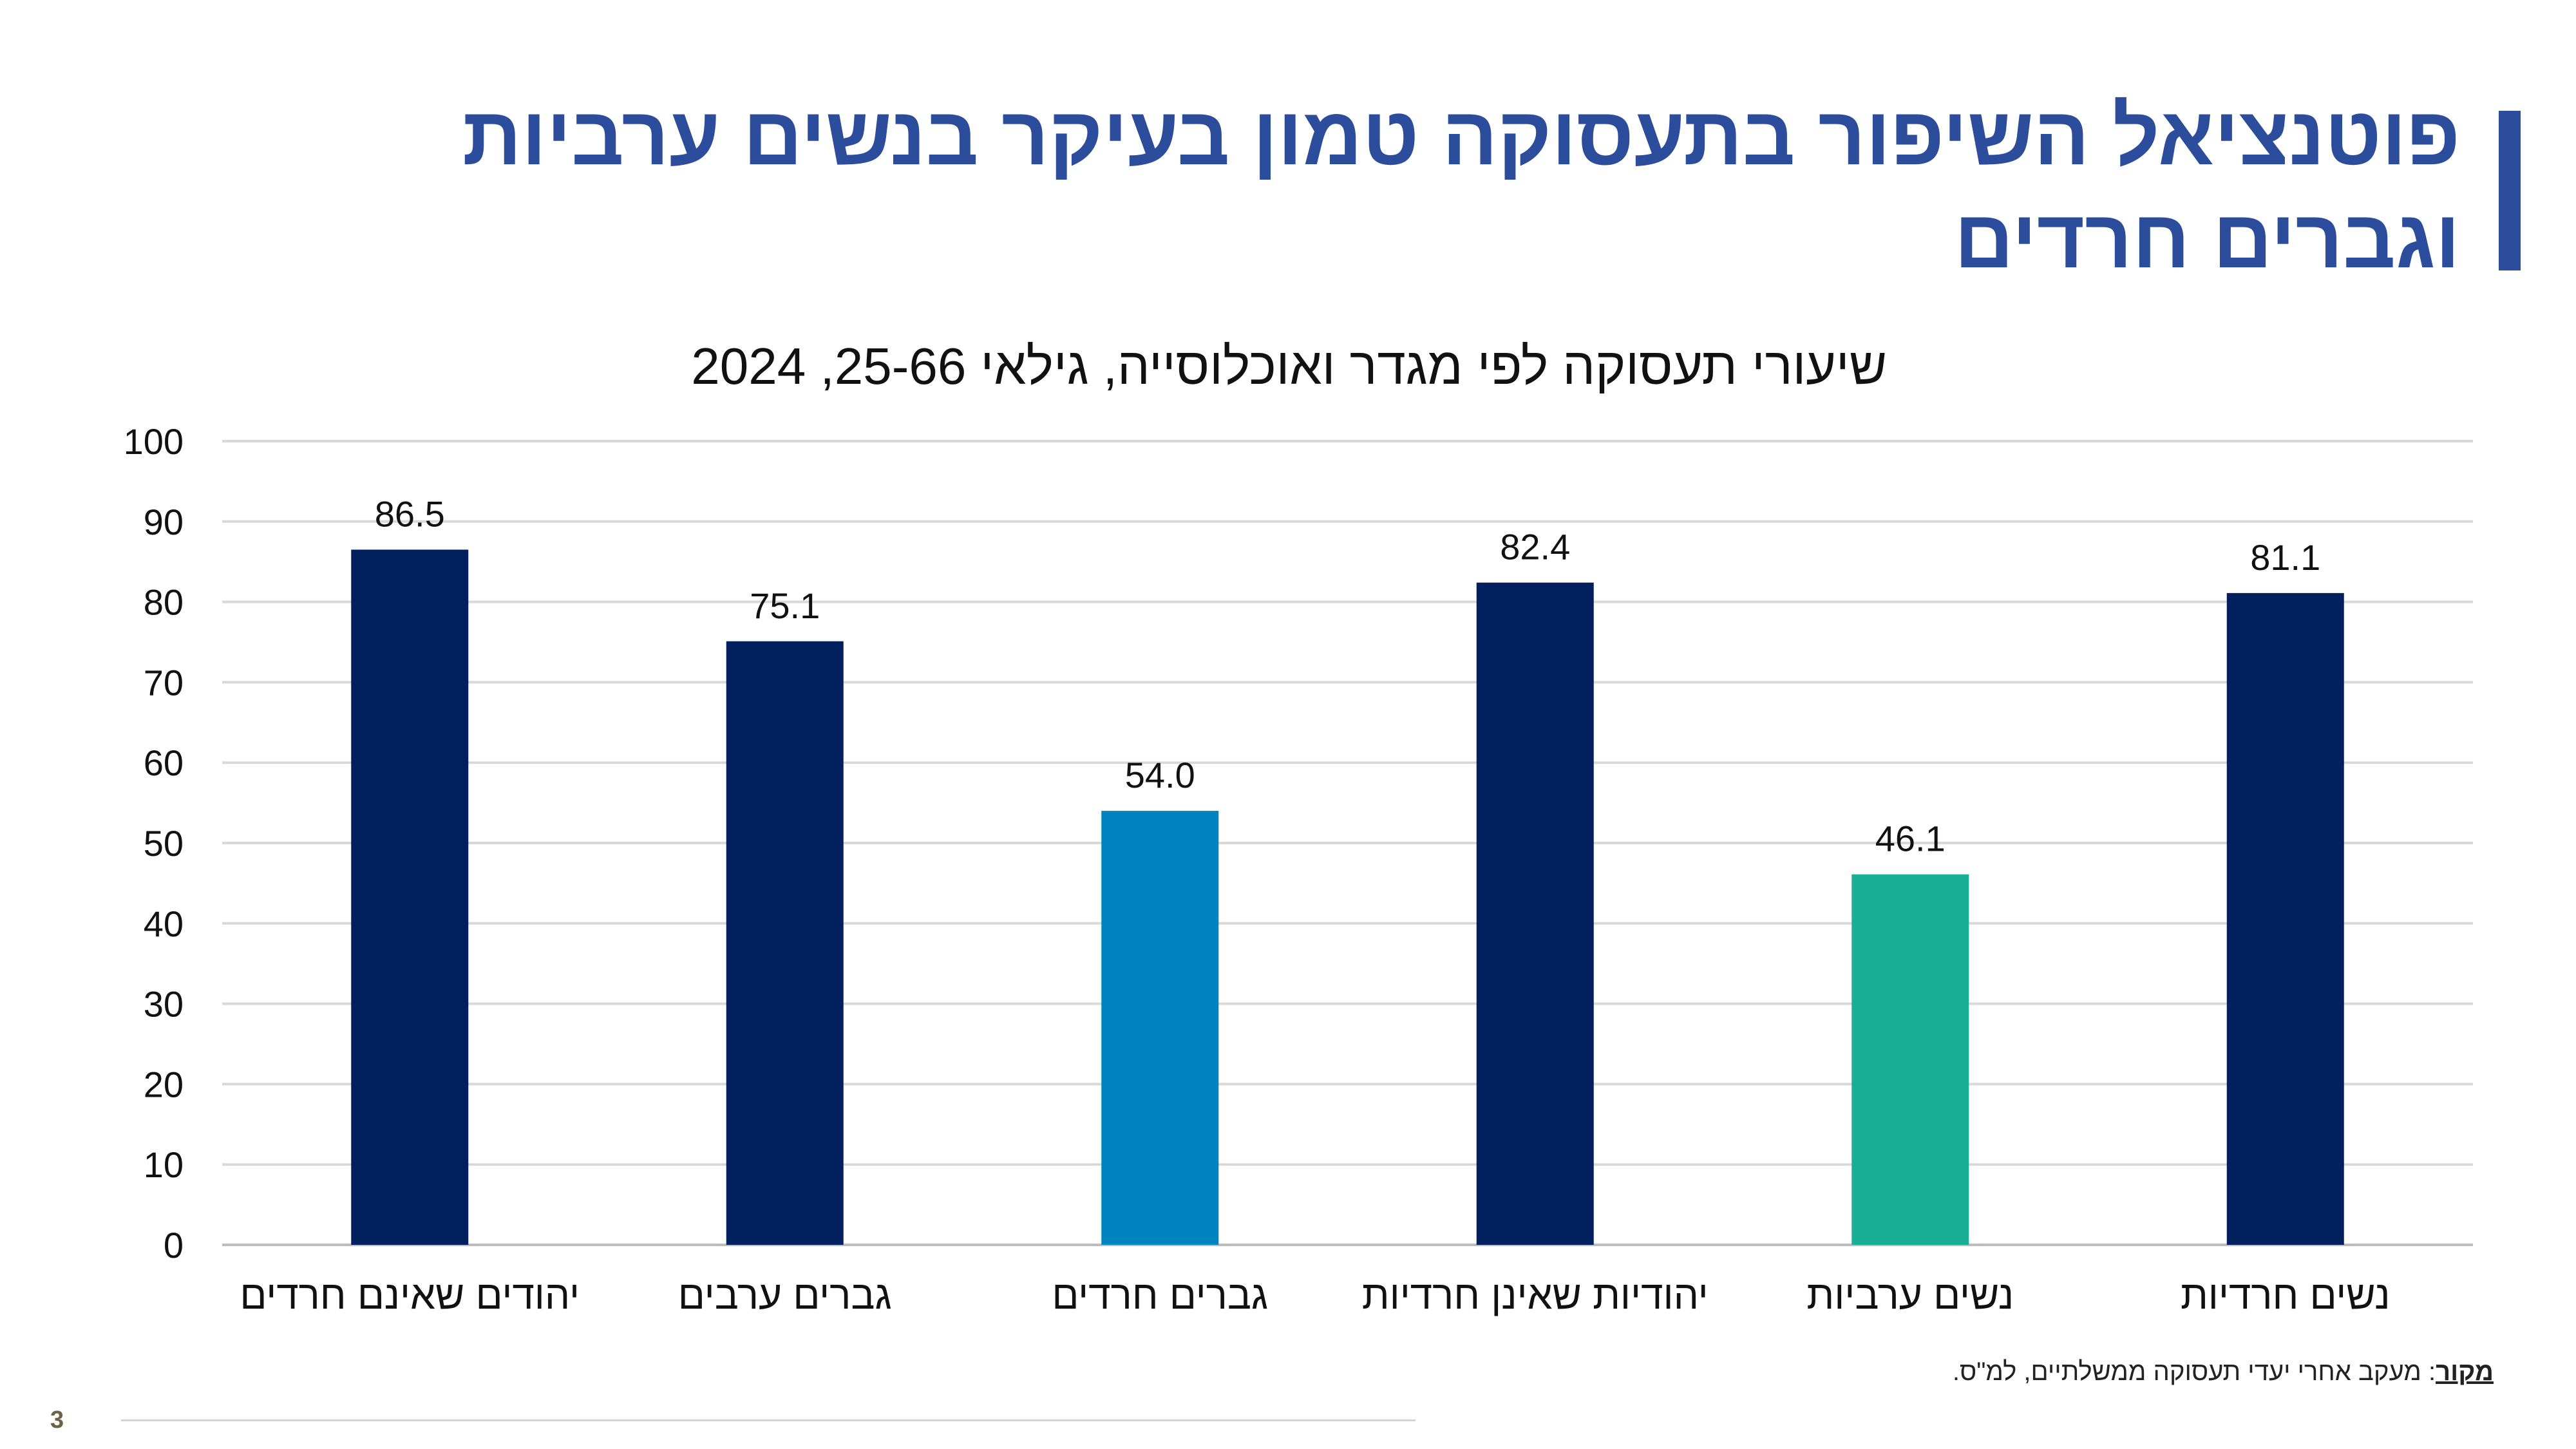 This screenshot has width=2576, height=1449. Describe the element at coordinates (1910, 1295) in the screenshot. I see `category-label: נשים ערביות` at that location.